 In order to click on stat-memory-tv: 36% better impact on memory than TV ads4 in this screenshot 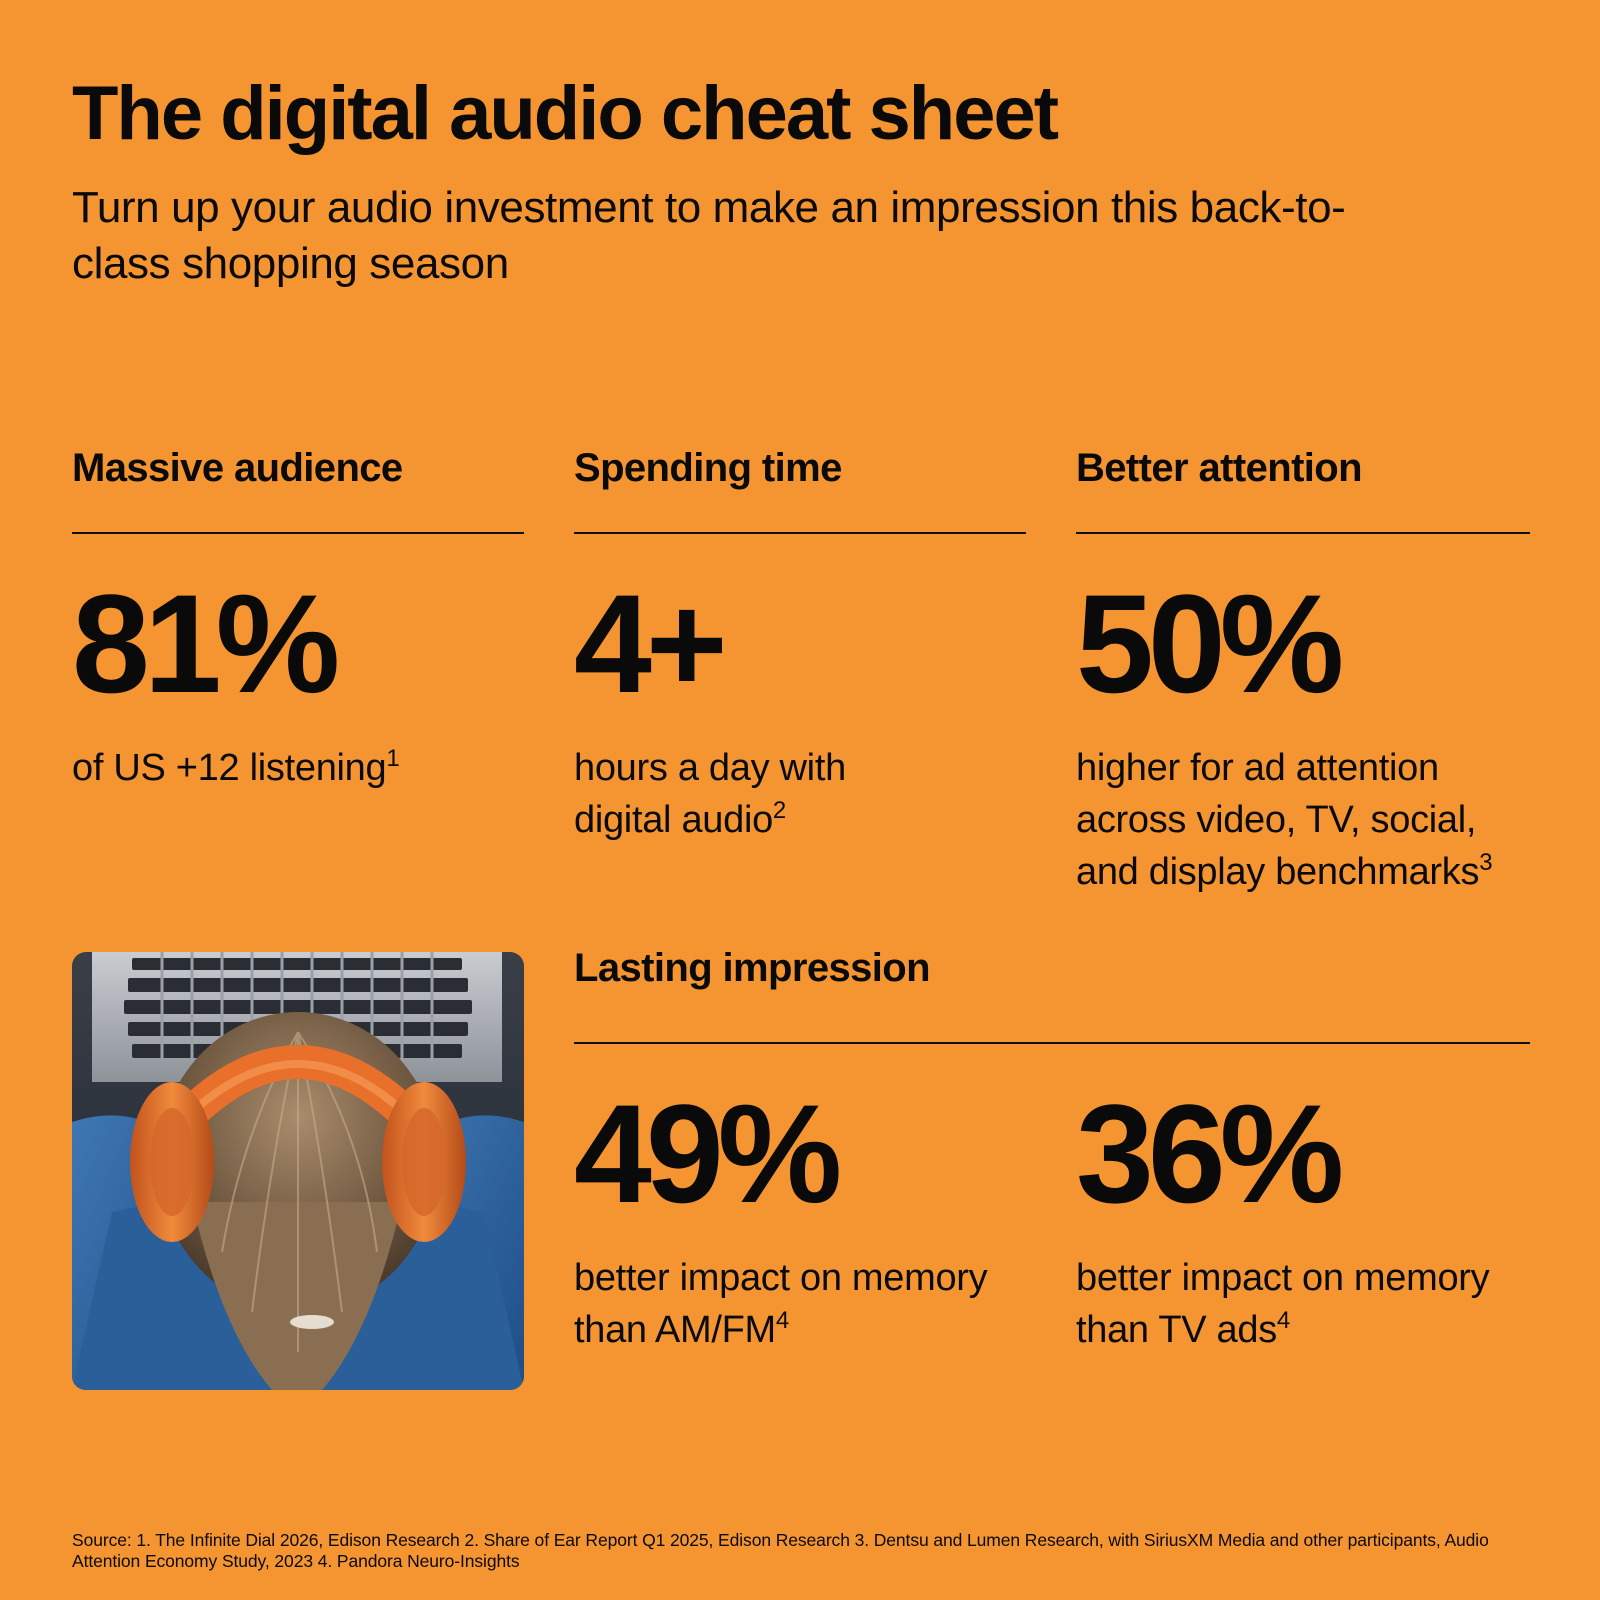, I will do `click(1311, 1200)`.